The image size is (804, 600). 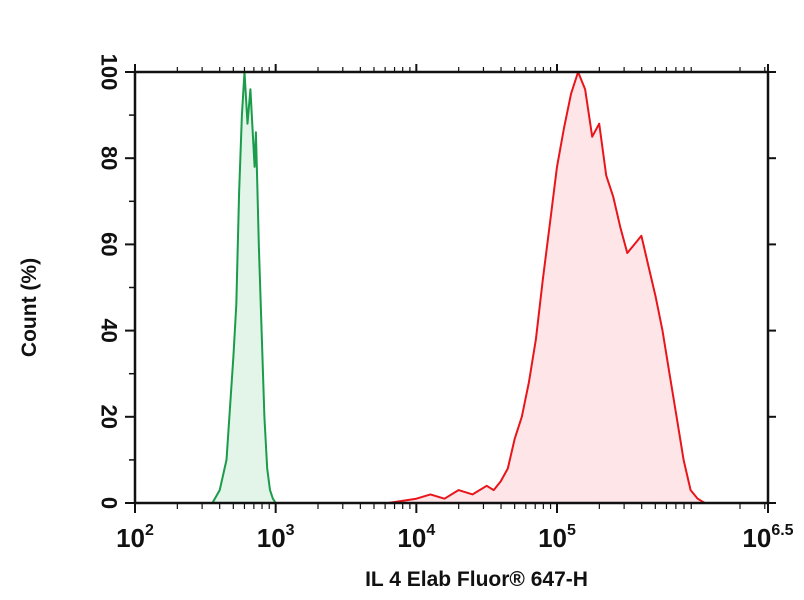 I want to click on y-tick-label: 0, so click(x=109, y=503).